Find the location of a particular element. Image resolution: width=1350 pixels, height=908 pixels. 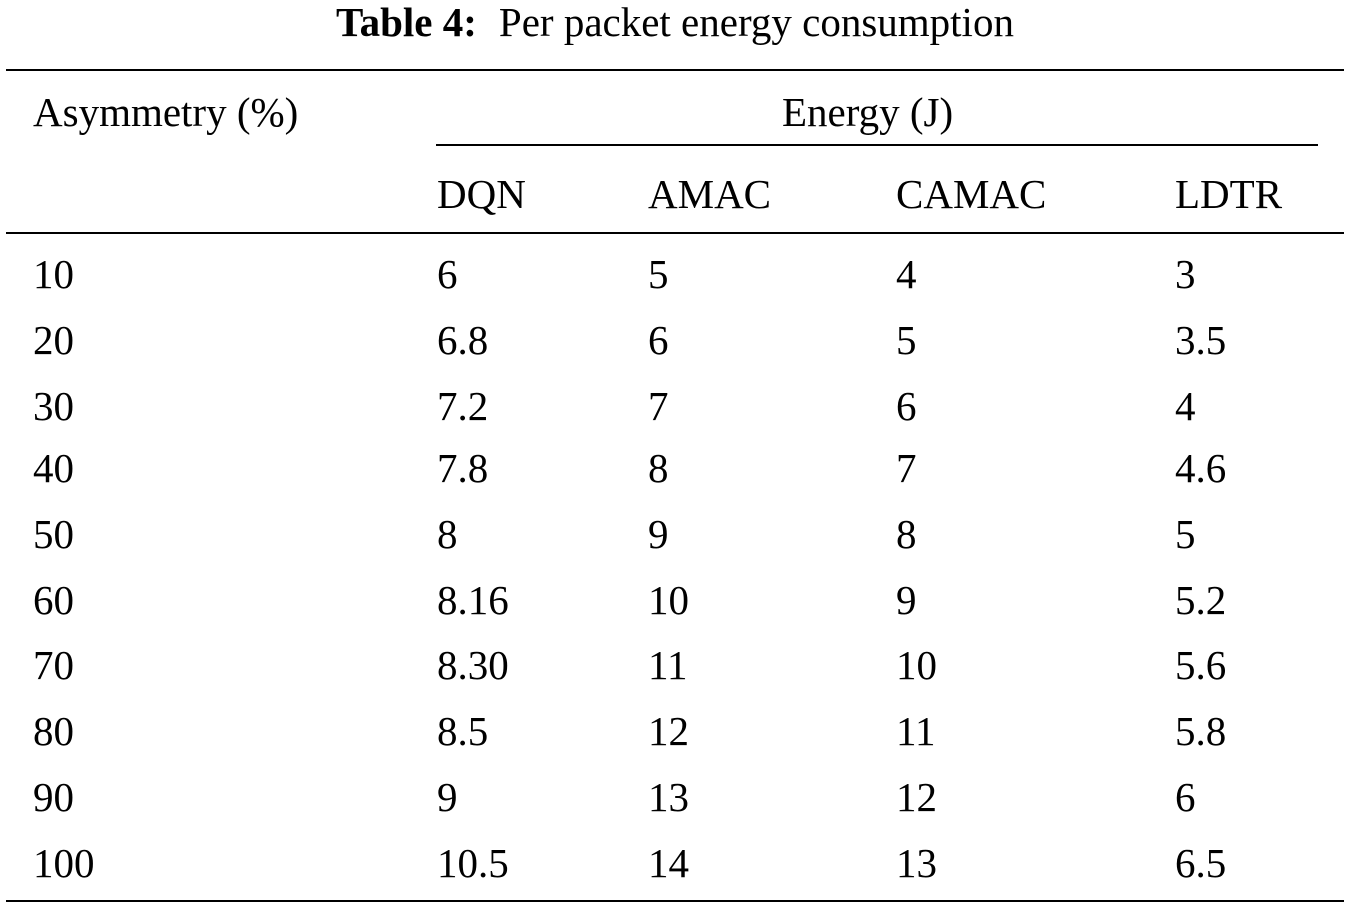

cell-asymmetry: 50 is located at coordinates (53, 534).